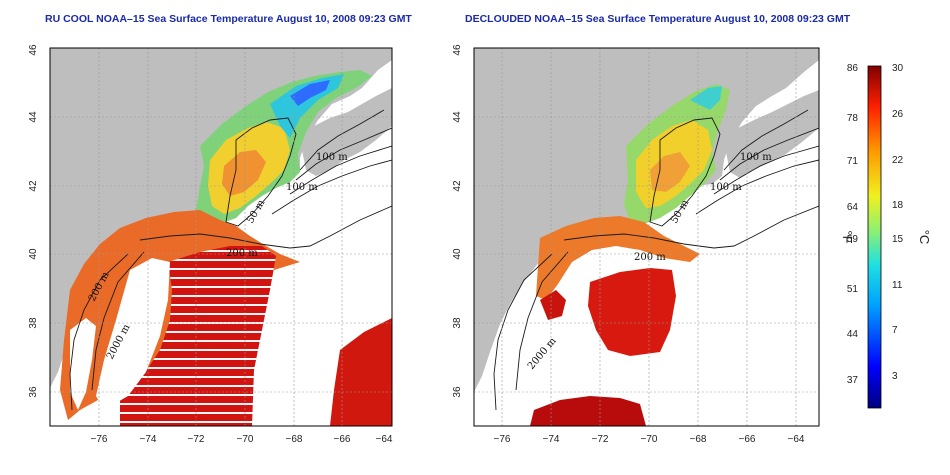  I want to click on right-contour-label-2: 100 m, so click(726, 187).